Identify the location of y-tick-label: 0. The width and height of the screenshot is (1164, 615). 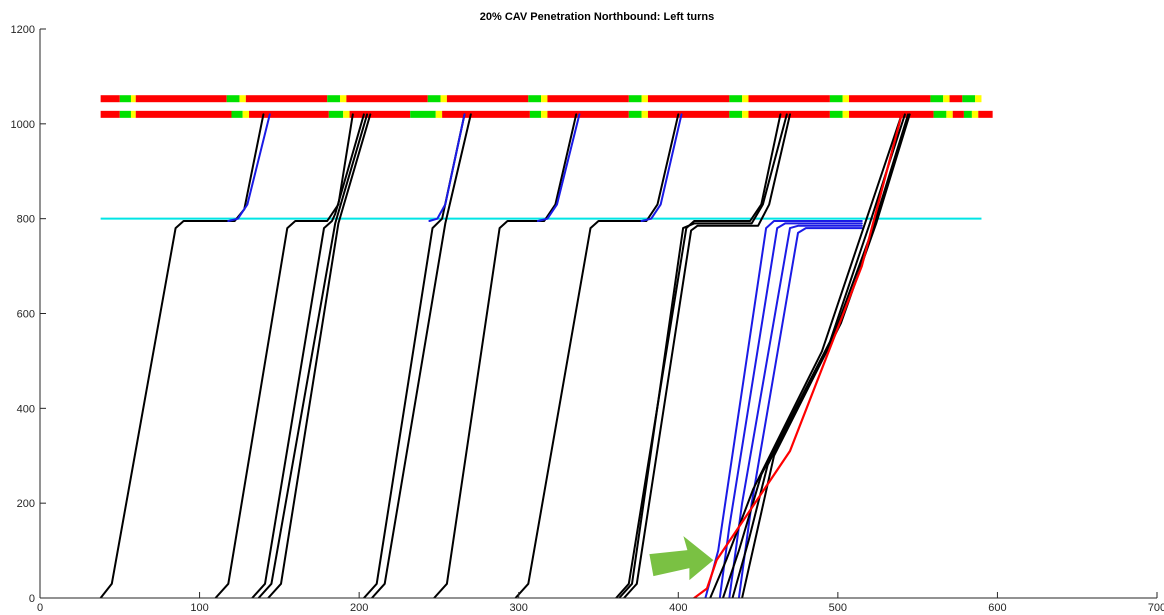
(32, 599).